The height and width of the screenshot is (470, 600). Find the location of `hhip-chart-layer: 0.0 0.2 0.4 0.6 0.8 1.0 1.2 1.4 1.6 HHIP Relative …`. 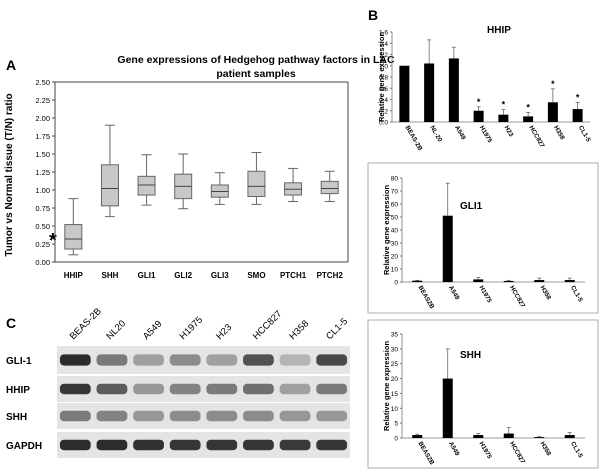

hhip-chart-layer: 0.0 0.2 0.4 0.6 0.8 1.0 1.2 1.4 1.6 HHIP Relative … is located at coordinates (484, 88).